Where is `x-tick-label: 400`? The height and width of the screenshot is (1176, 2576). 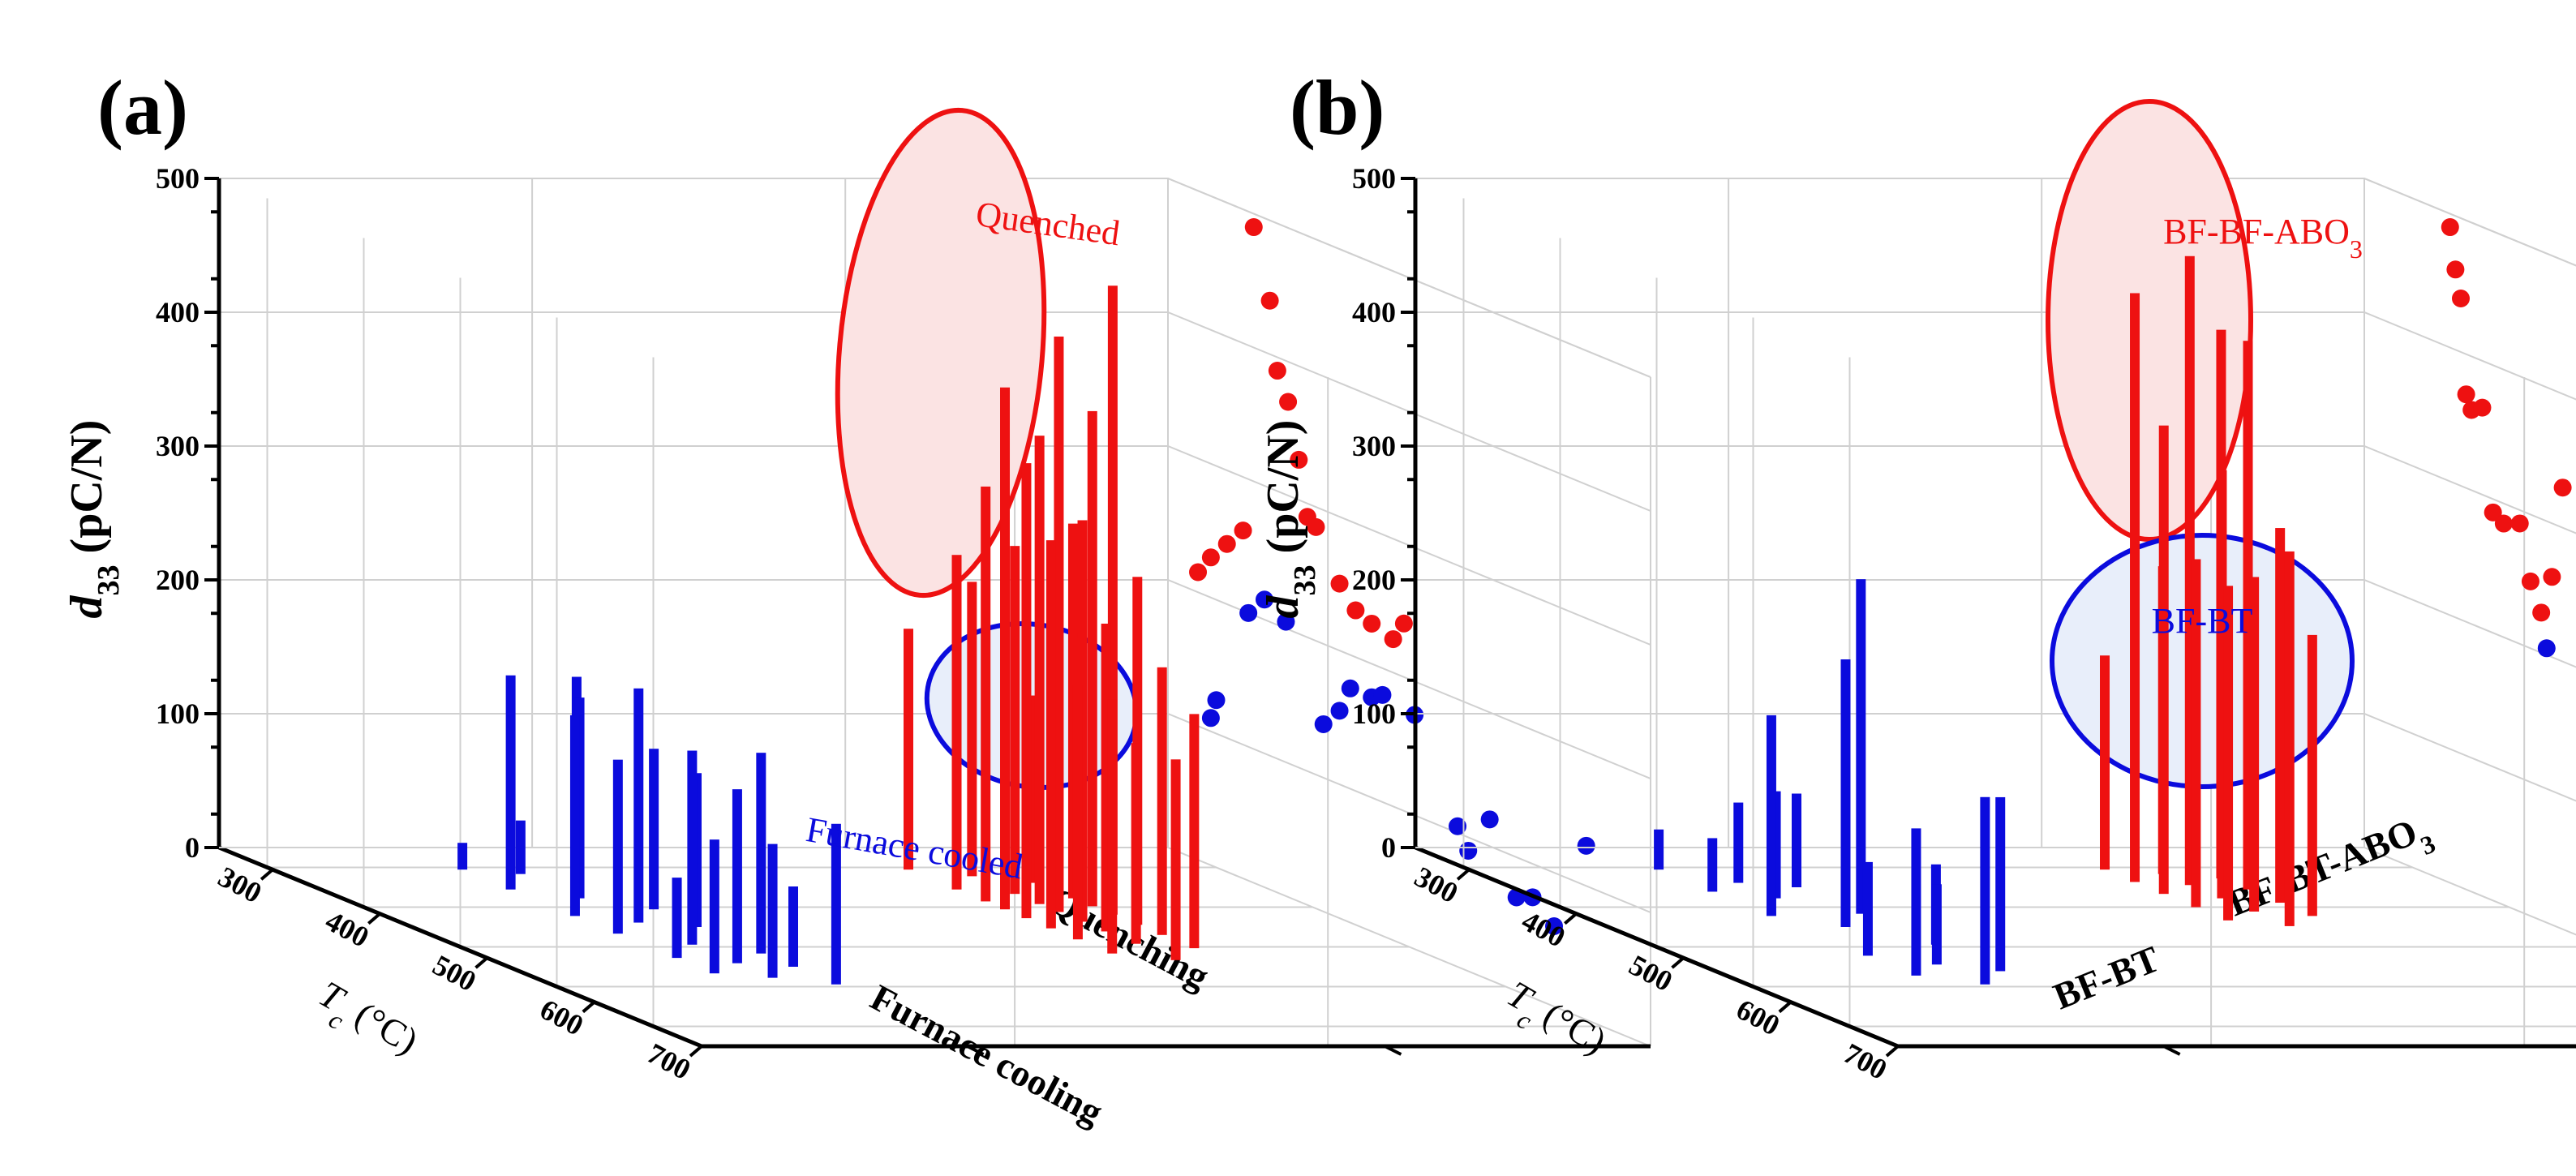 x-tick-label: 400 is located at coordinates (347, 929).